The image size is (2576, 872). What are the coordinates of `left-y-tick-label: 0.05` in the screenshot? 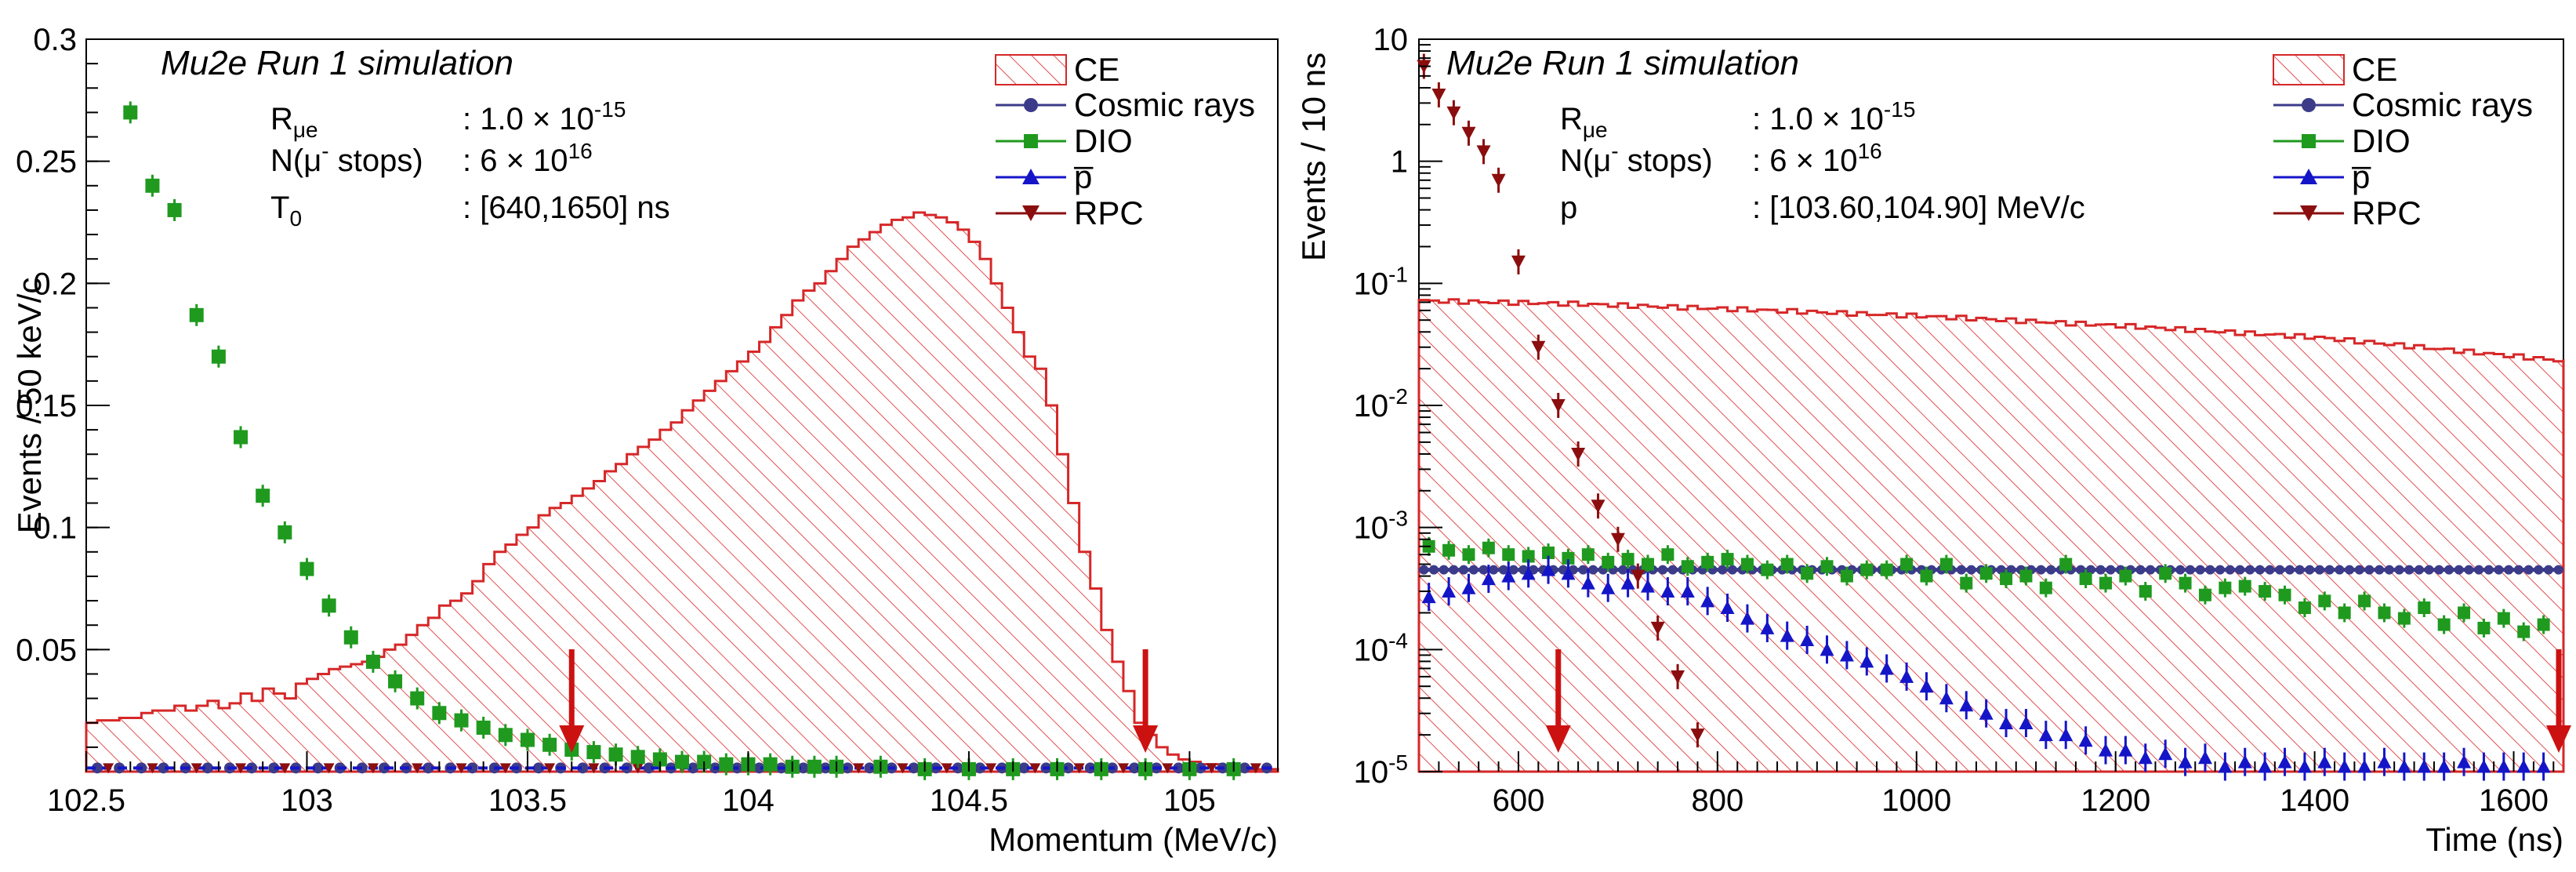 It's located at (47, 650).